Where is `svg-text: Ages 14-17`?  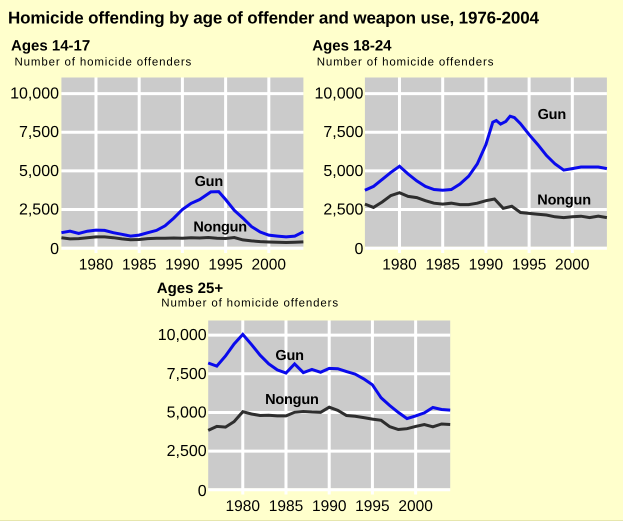
svg-text: Ages 14-17 is located at coordinates (50, 46).